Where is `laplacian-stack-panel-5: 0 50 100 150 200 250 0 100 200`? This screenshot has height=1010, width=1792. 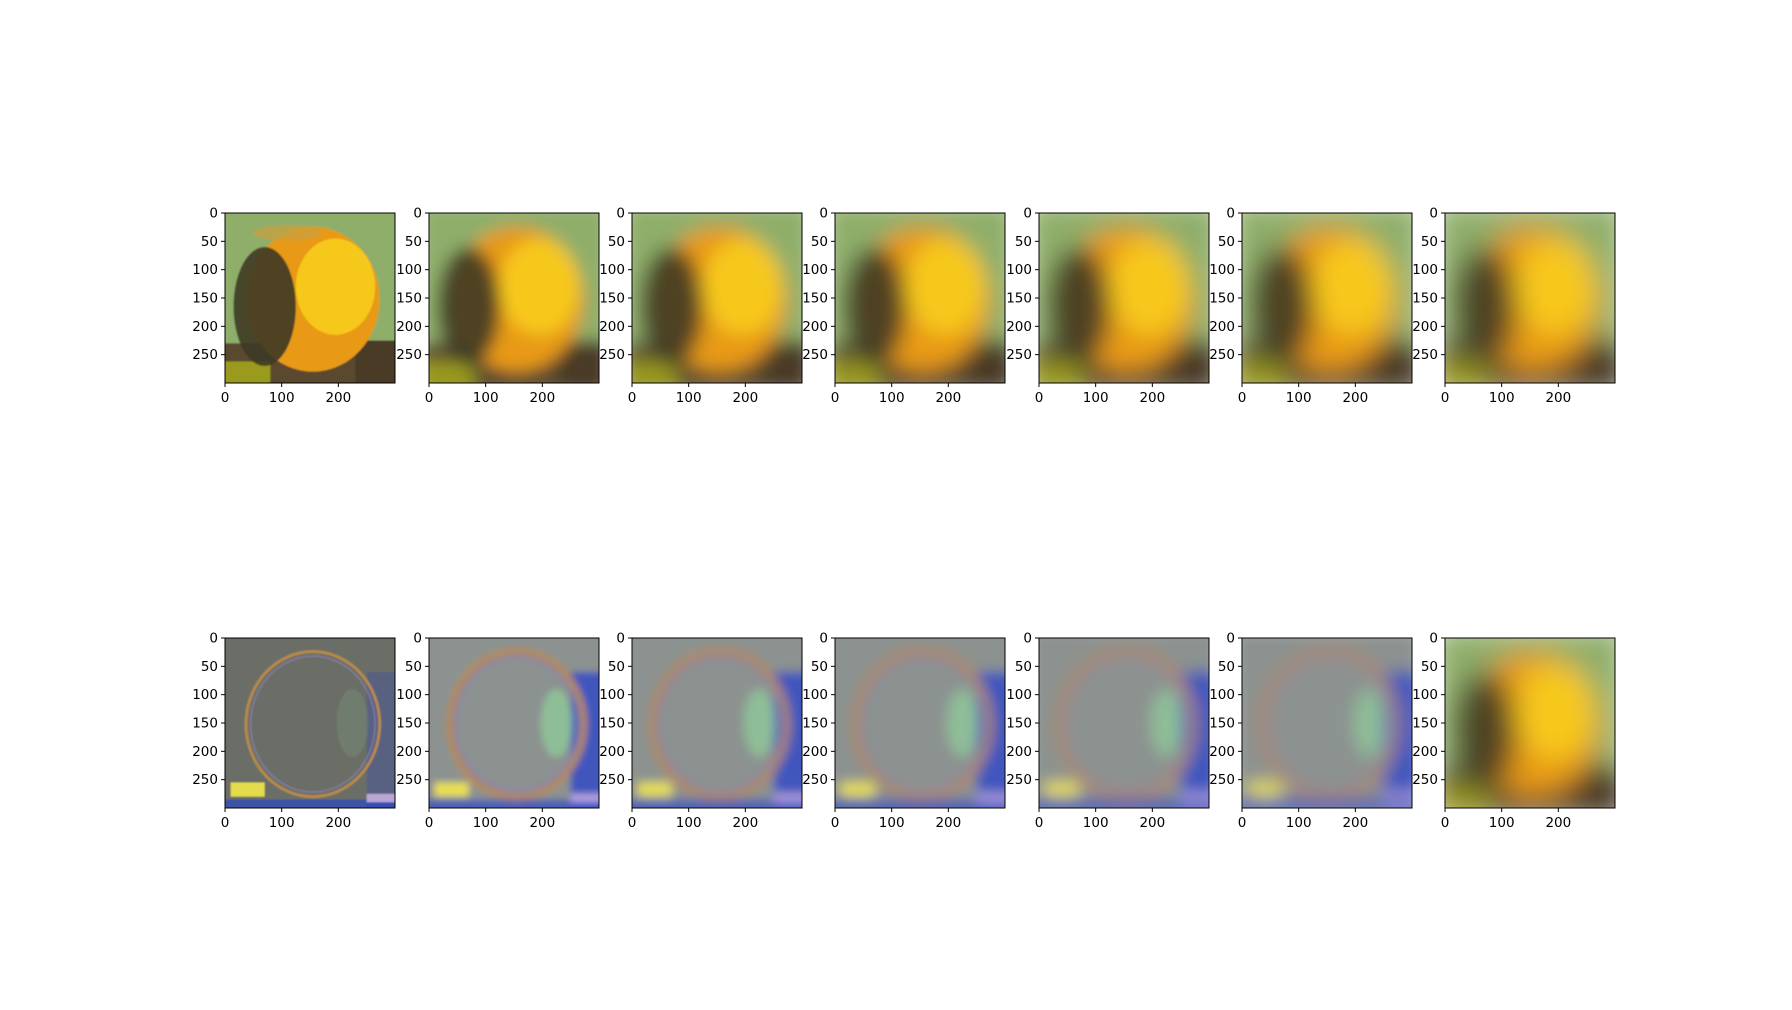 laplacian-stack-panel-5: 0 50 100 150 200 250 0 100 200 is located at coordinates (1108, 731).